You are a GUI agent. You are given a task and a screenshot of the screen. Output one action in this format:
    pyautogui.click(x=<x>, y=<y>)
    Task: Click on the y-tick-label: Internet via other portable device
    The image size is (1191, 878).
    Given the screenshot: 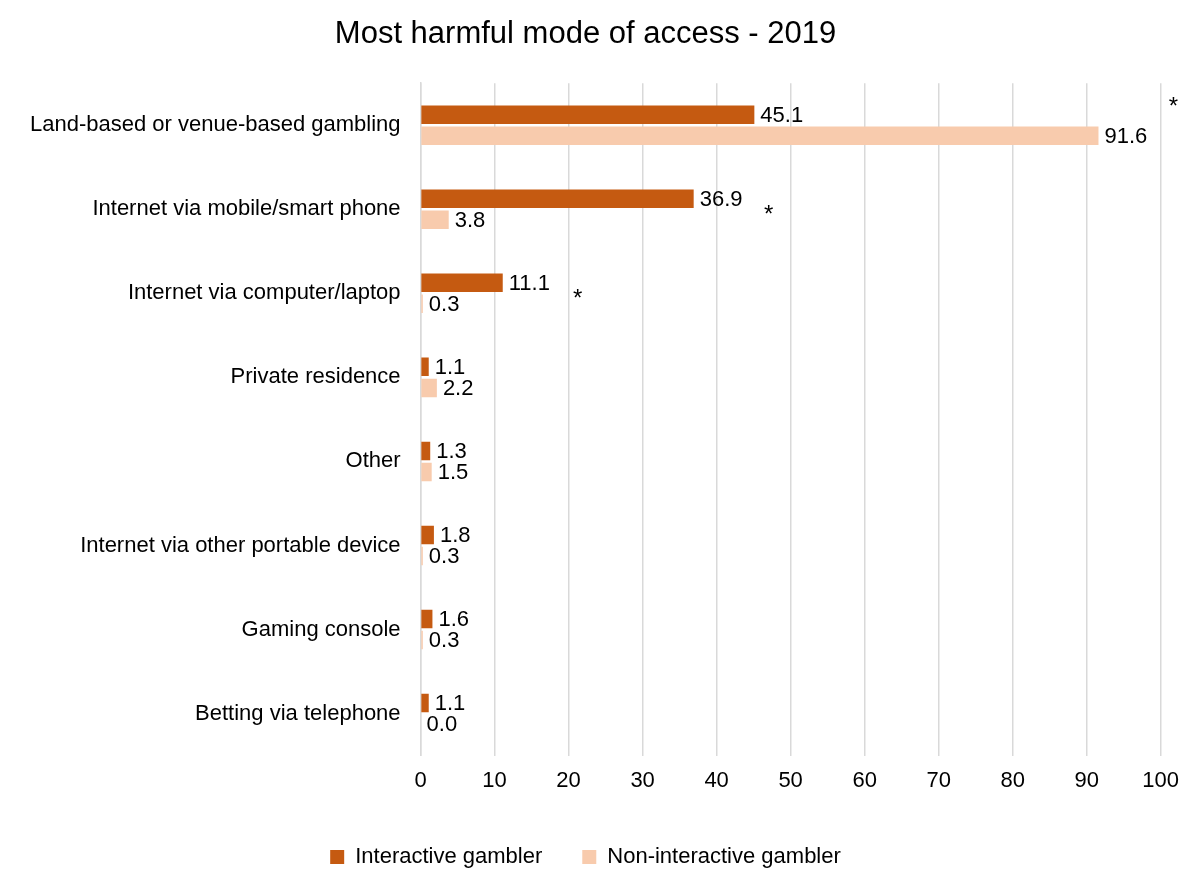 What is the action you would take?
    pyautogui.click(x=240, y=544)
    